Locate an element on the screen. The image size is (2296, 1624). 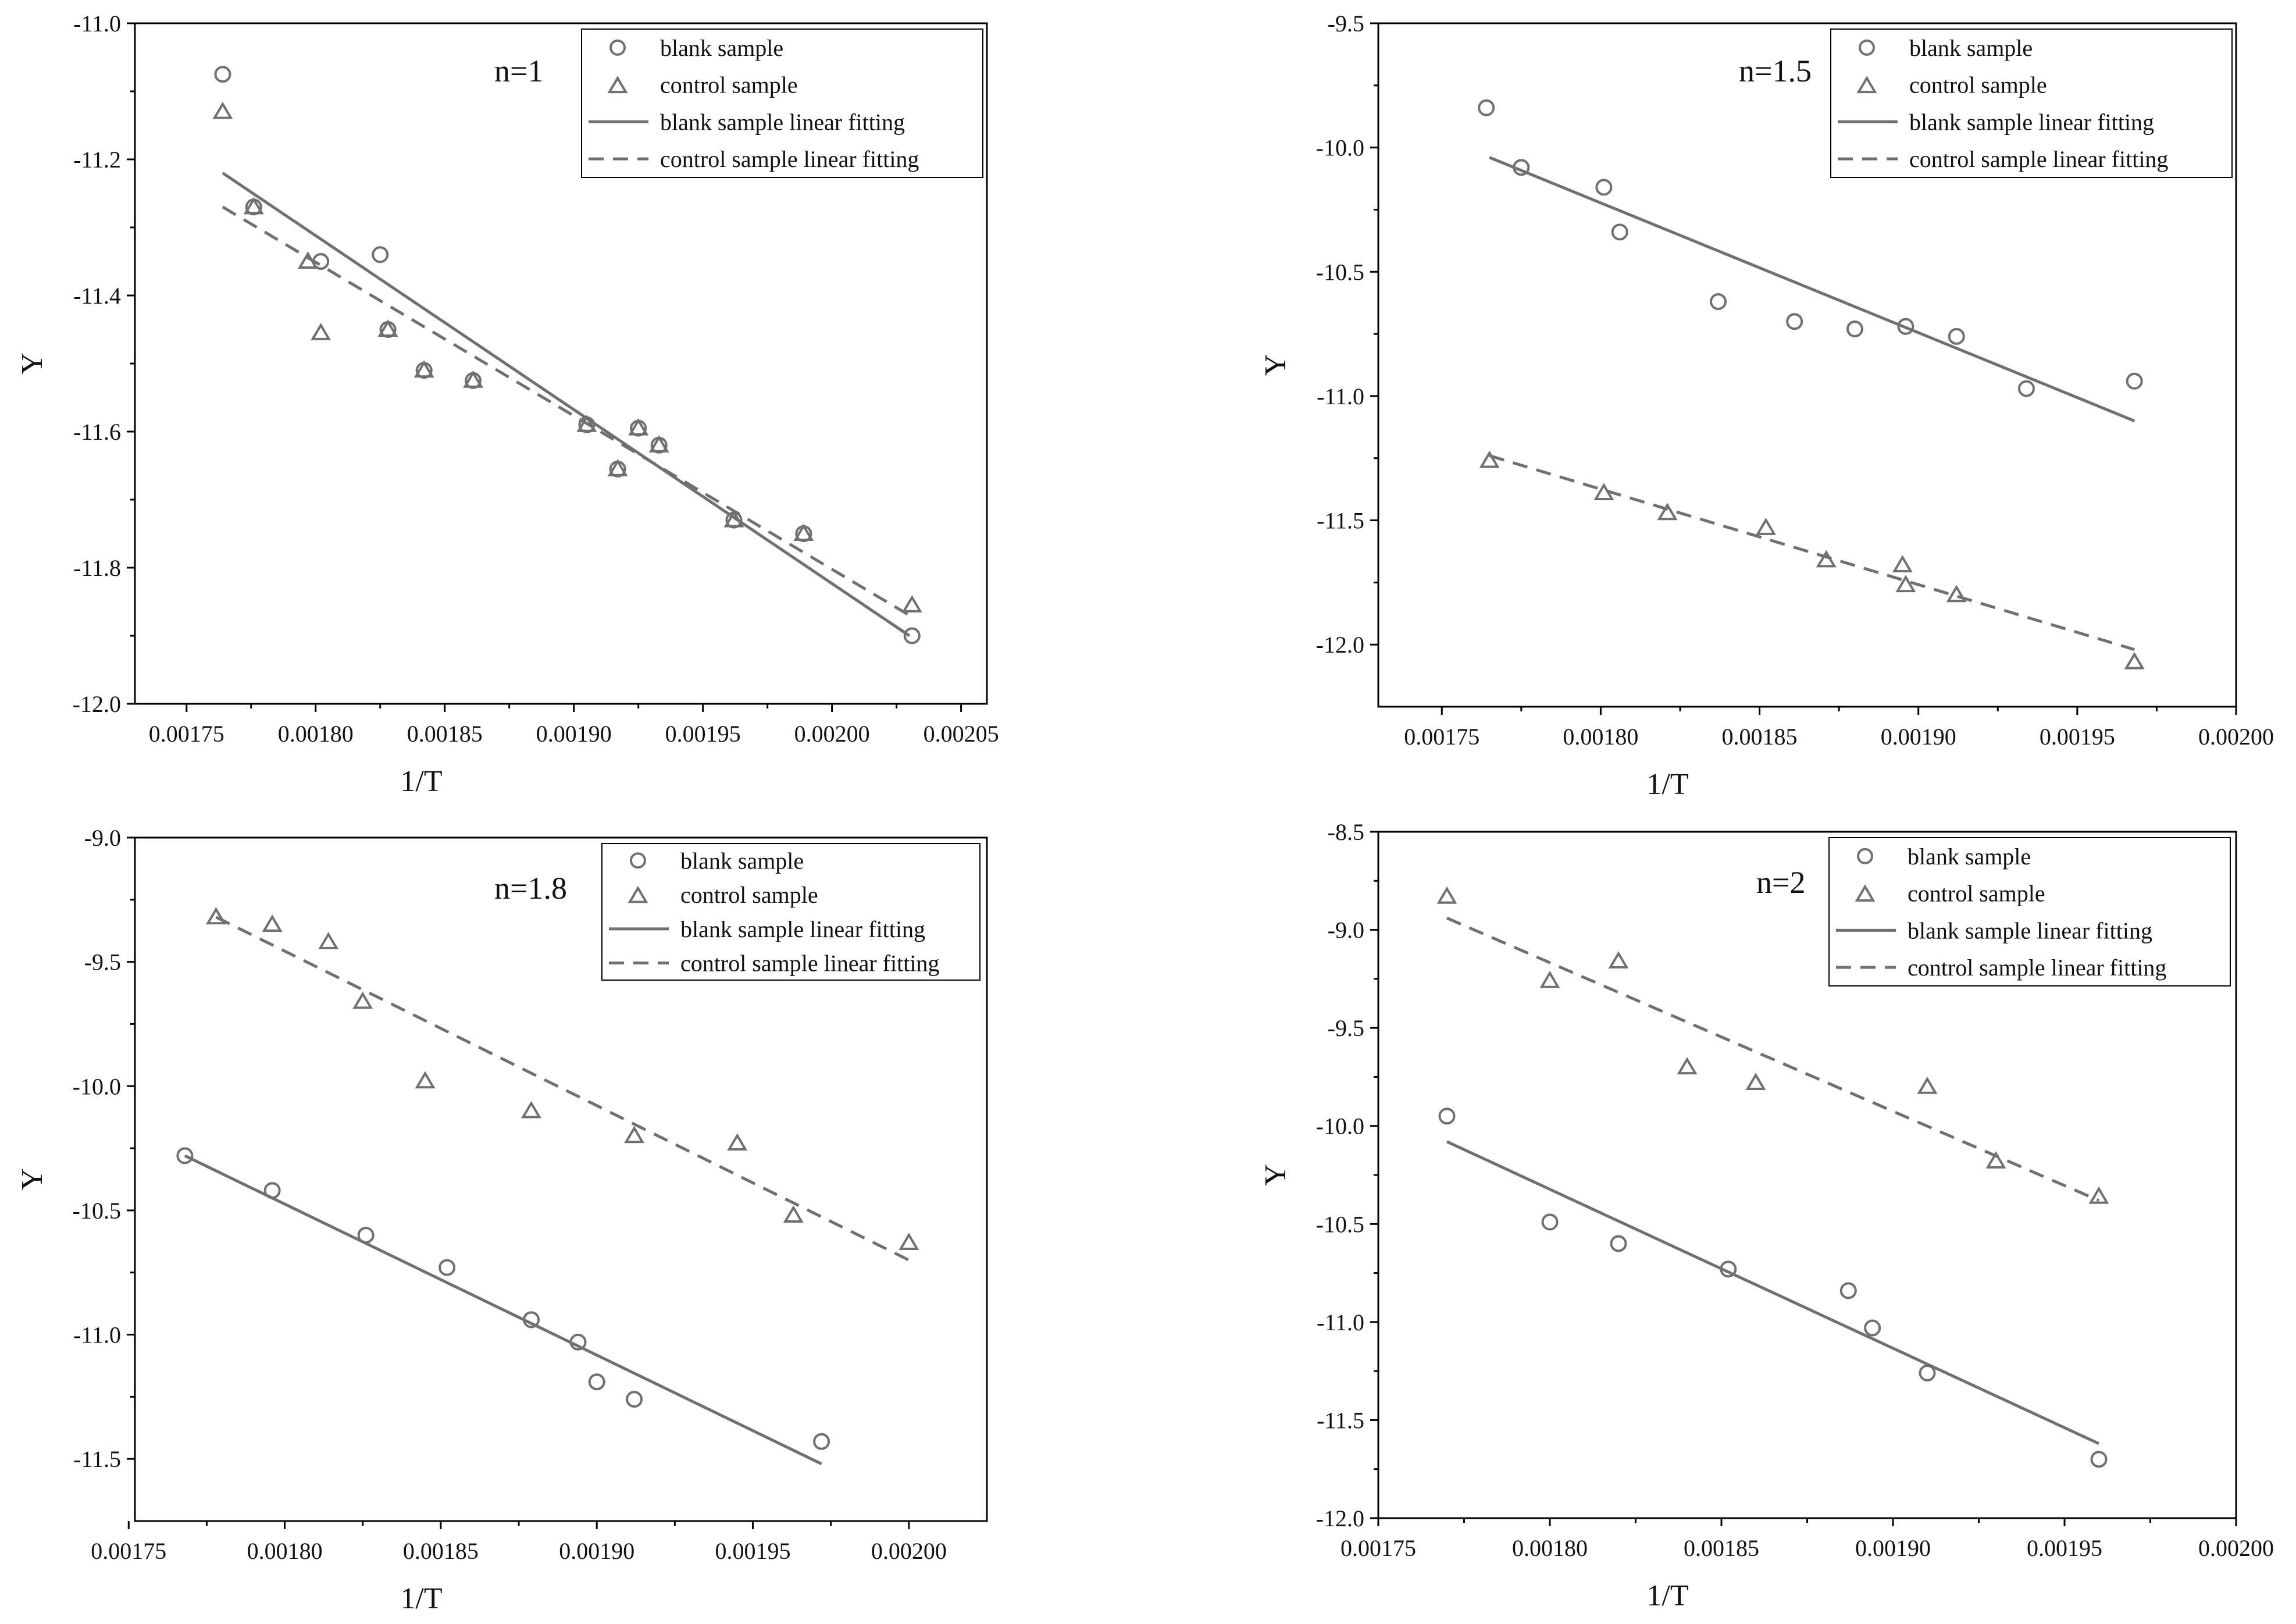
n-annotation: n=2 is located at coordinates (1780, 882).